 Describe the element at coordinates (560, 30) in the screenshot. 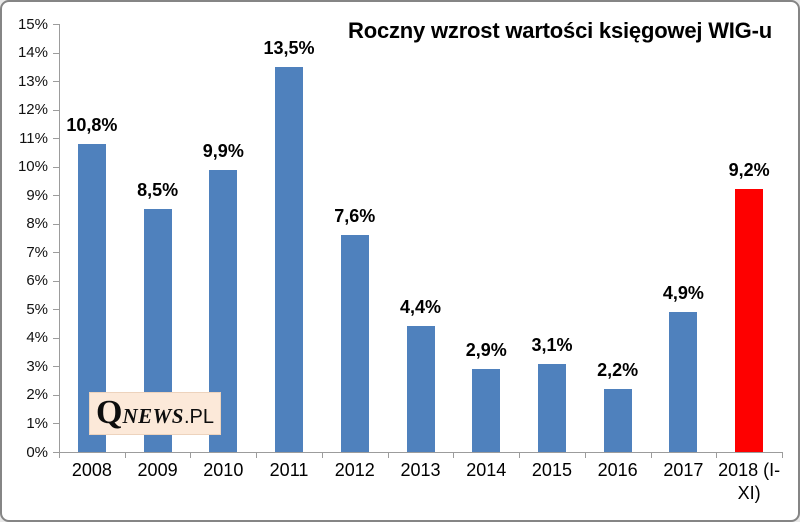

I see `chart-title: Roczny wzrost wartości księgowej WIG-u` at that location.